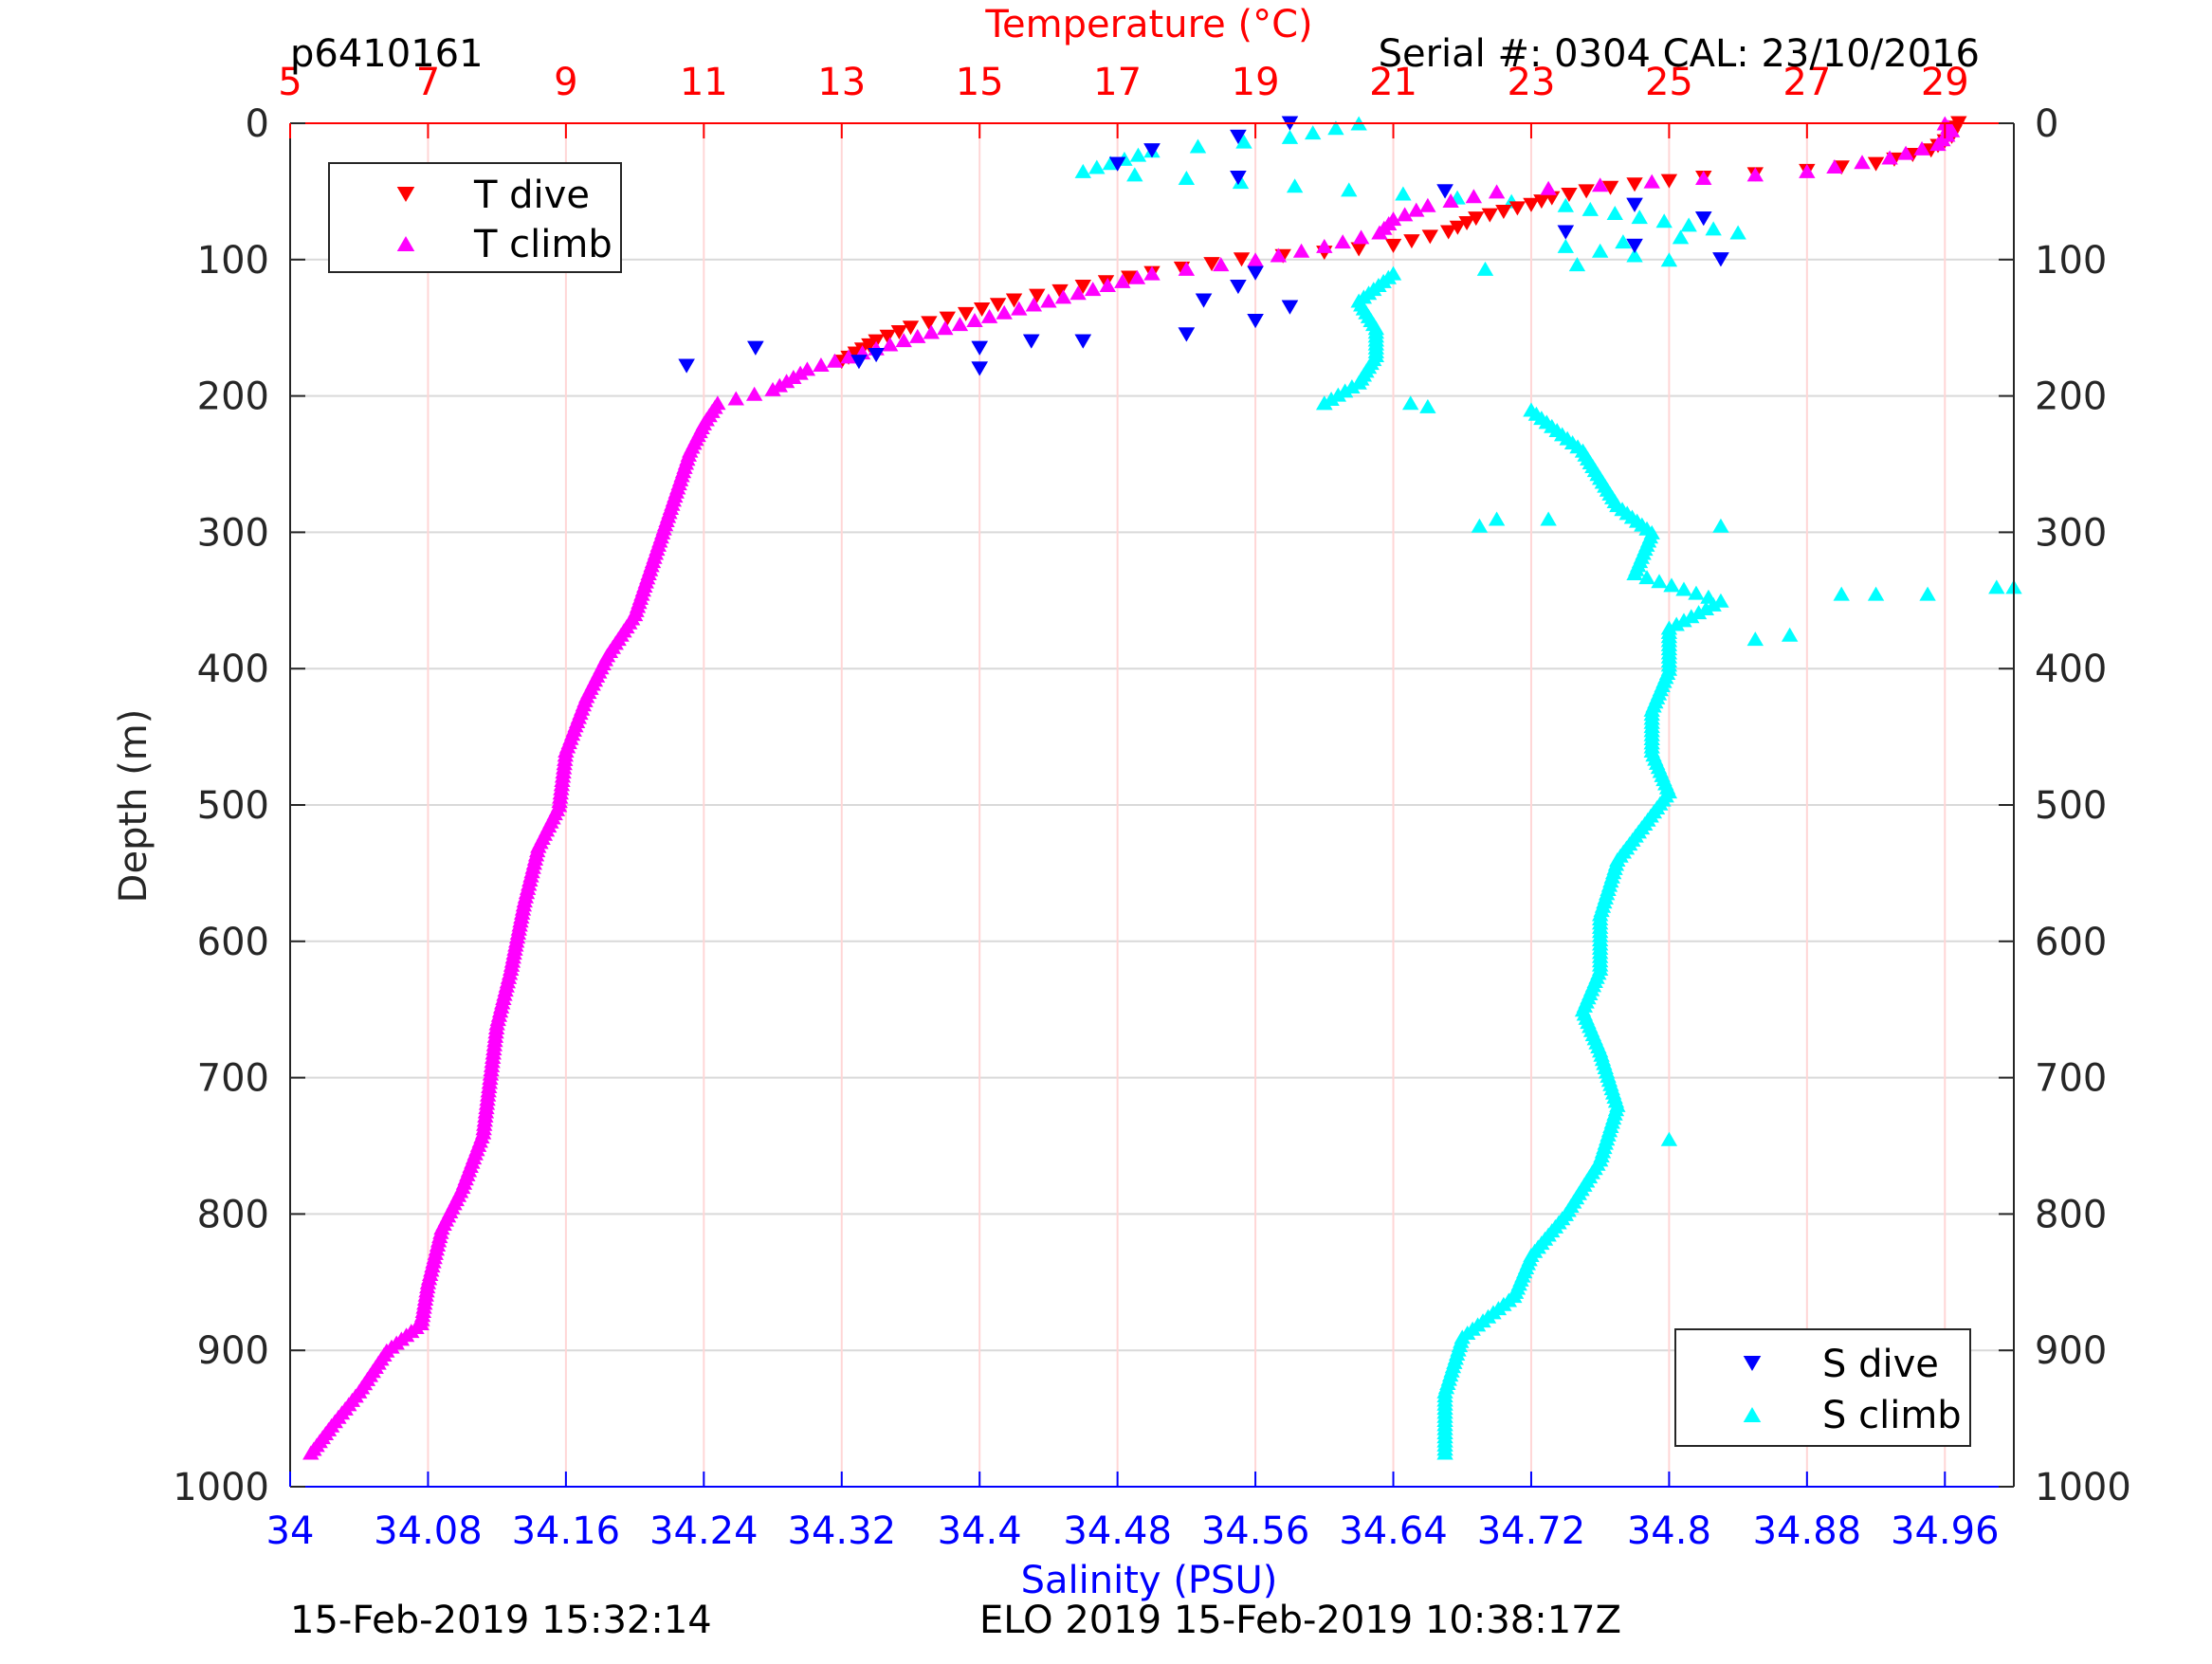  Describe the element at coordinates (1807, 1531) in the screenshot. I see `salinity-tick-label: 34.88` at that location.